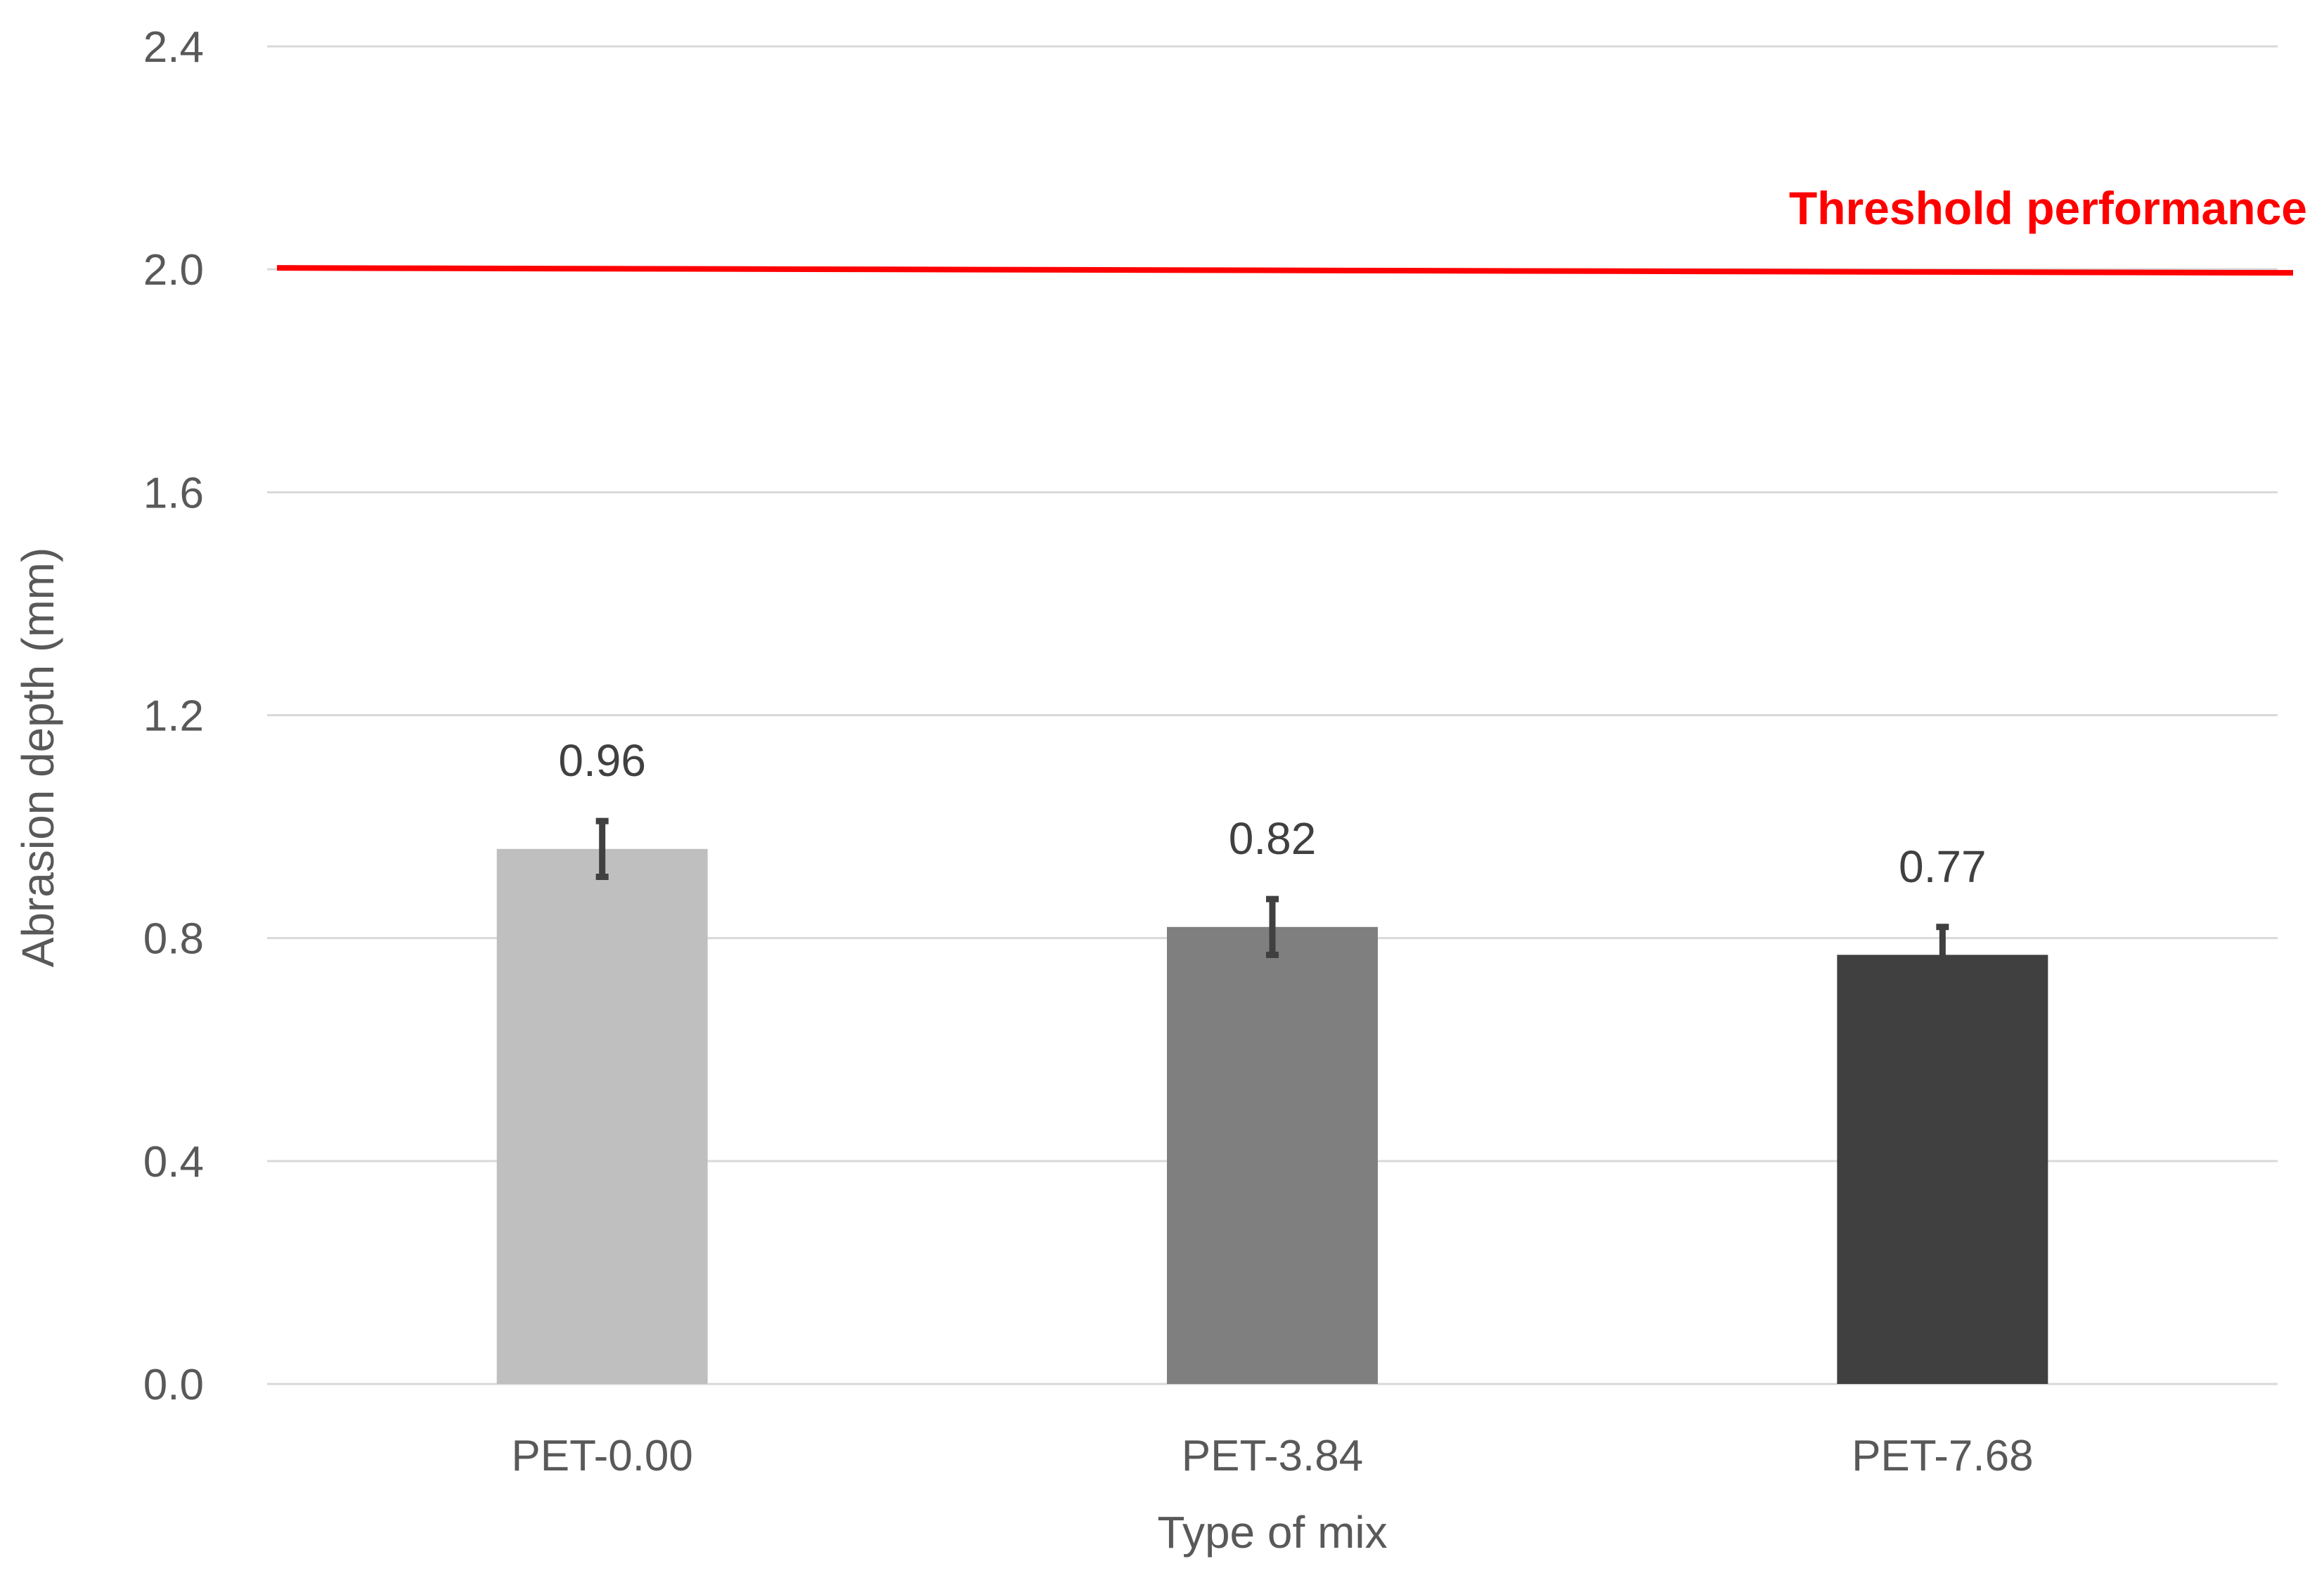  What do you see at coordinates (1943, 1456) in the screenshot?
I see `x-tick-label: PET-7.68` at bounding box center [1943, 1456].